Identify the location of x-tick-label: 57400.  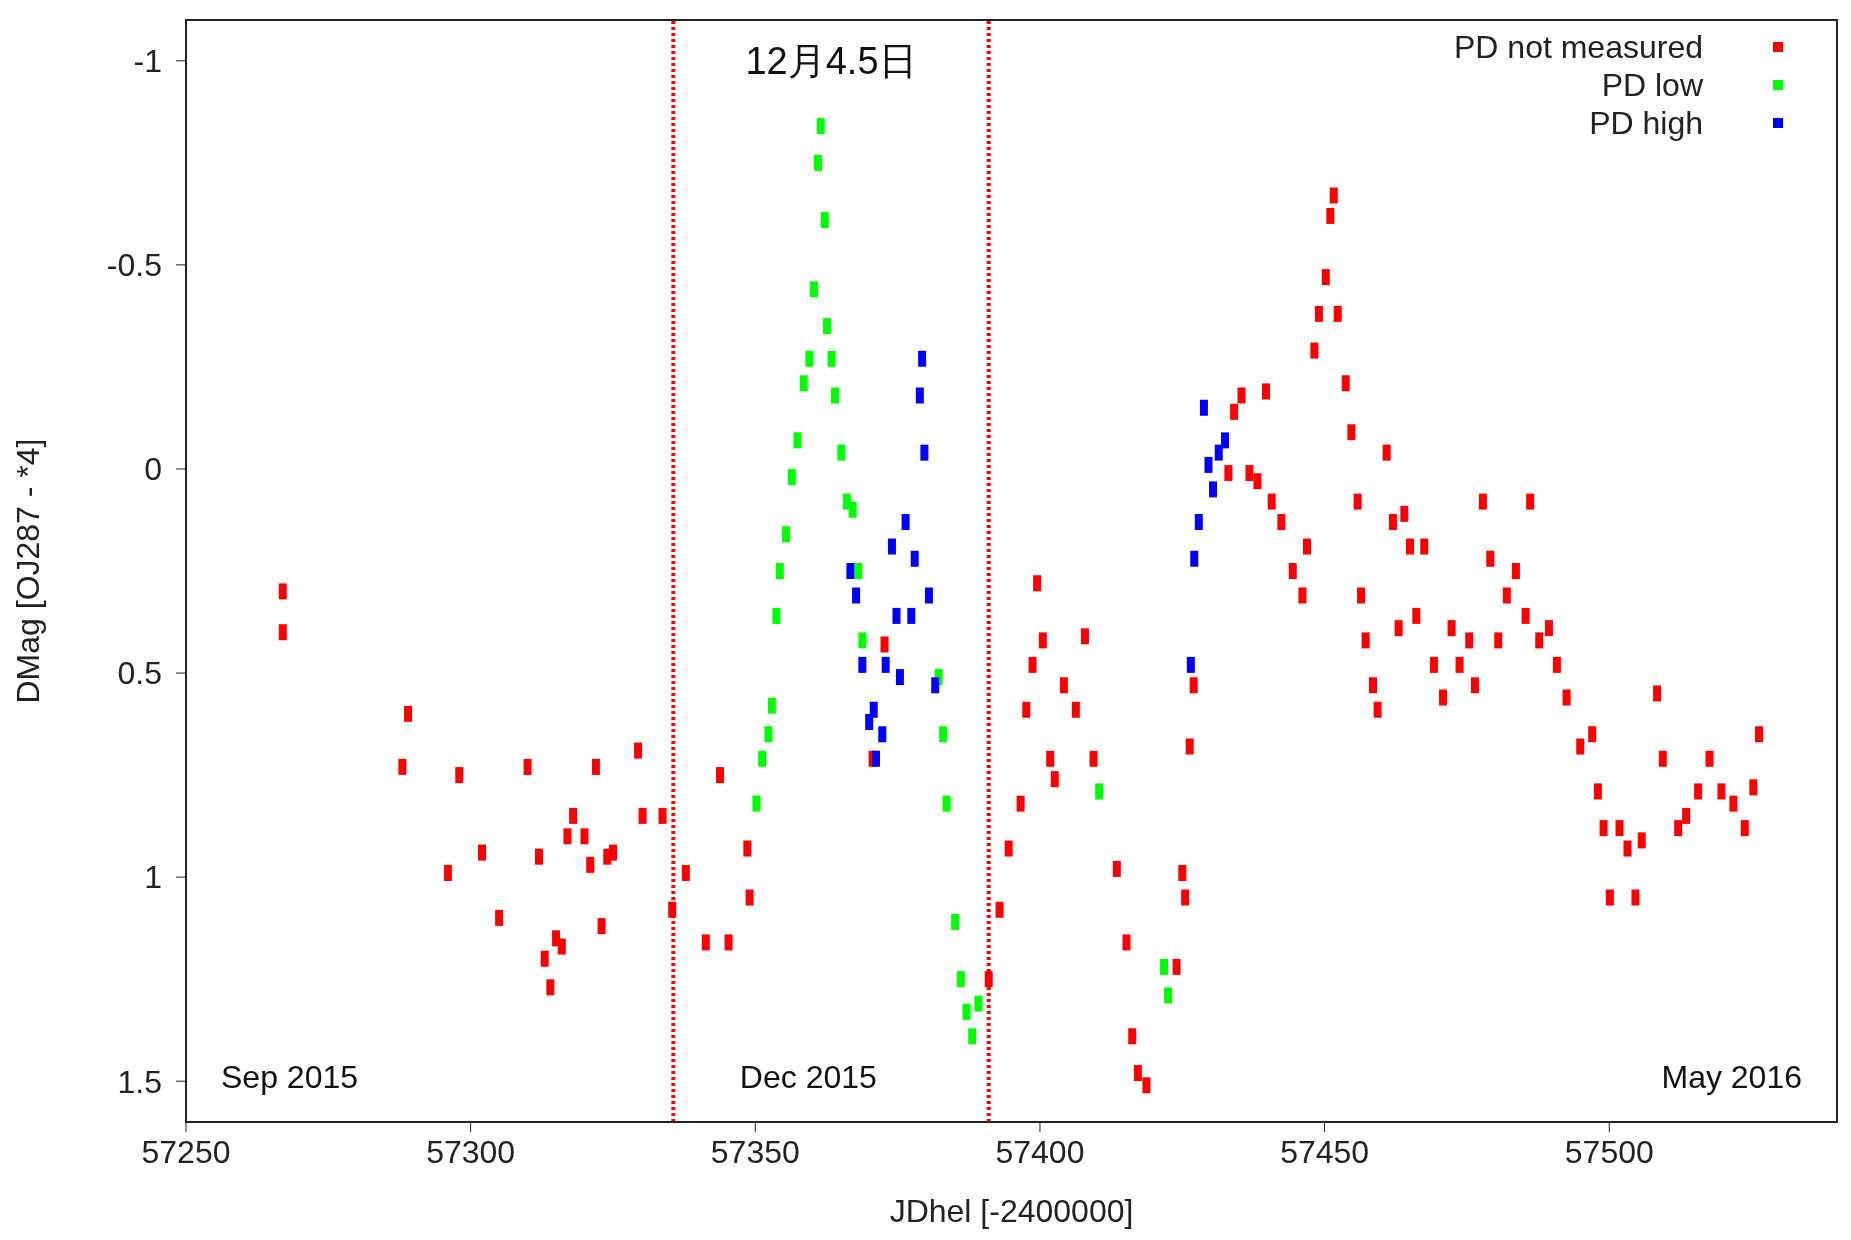
(1040, 1151).